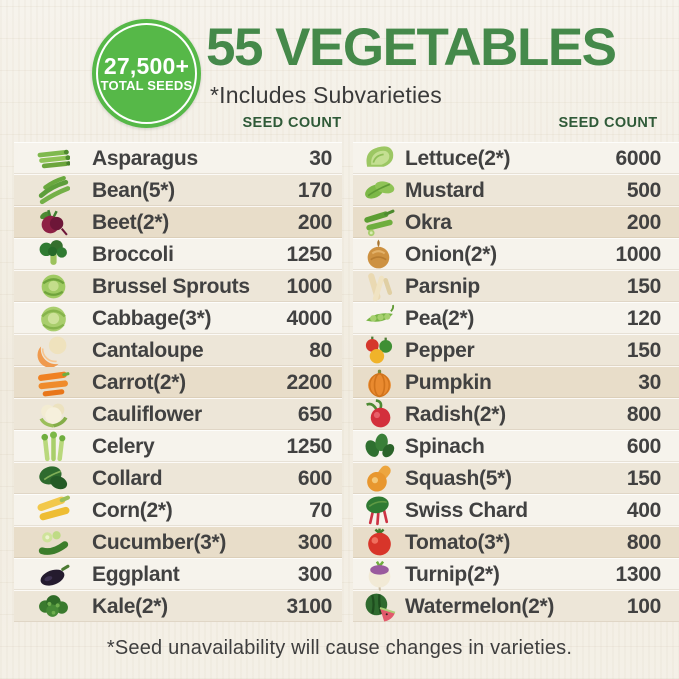  I want to click on vegetable-name: Pumpkin, so click(448, 382).